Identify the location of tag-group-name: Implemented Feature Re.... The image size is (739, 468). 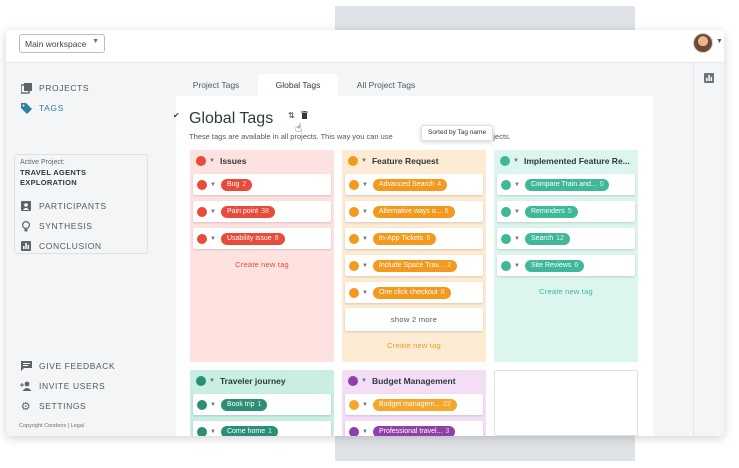
(576, 161).